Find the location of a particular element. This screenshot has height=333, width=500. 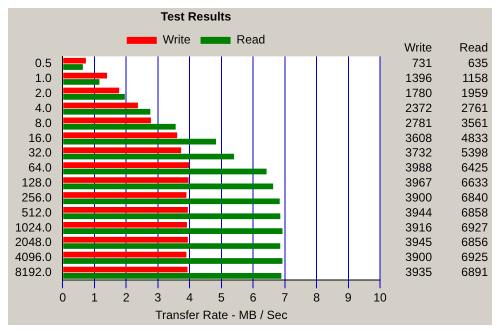

y-tick-label: 2.0 is located at coordinates (43, 93).